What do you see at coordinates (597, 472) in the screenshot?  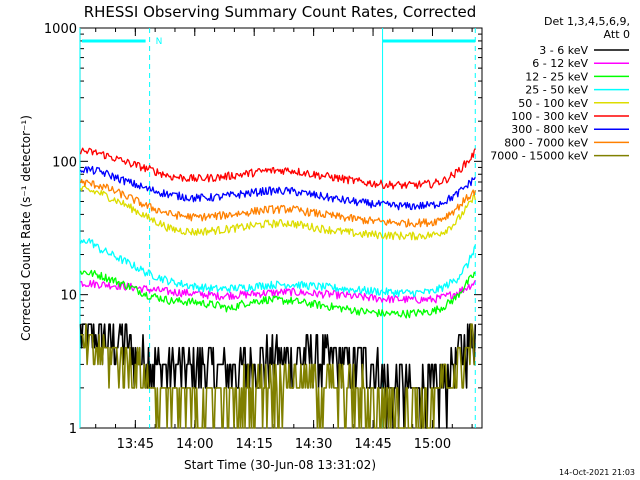 I see `footer-date: 14-Oct-2021 21:03` at bounding box center [597, 472].